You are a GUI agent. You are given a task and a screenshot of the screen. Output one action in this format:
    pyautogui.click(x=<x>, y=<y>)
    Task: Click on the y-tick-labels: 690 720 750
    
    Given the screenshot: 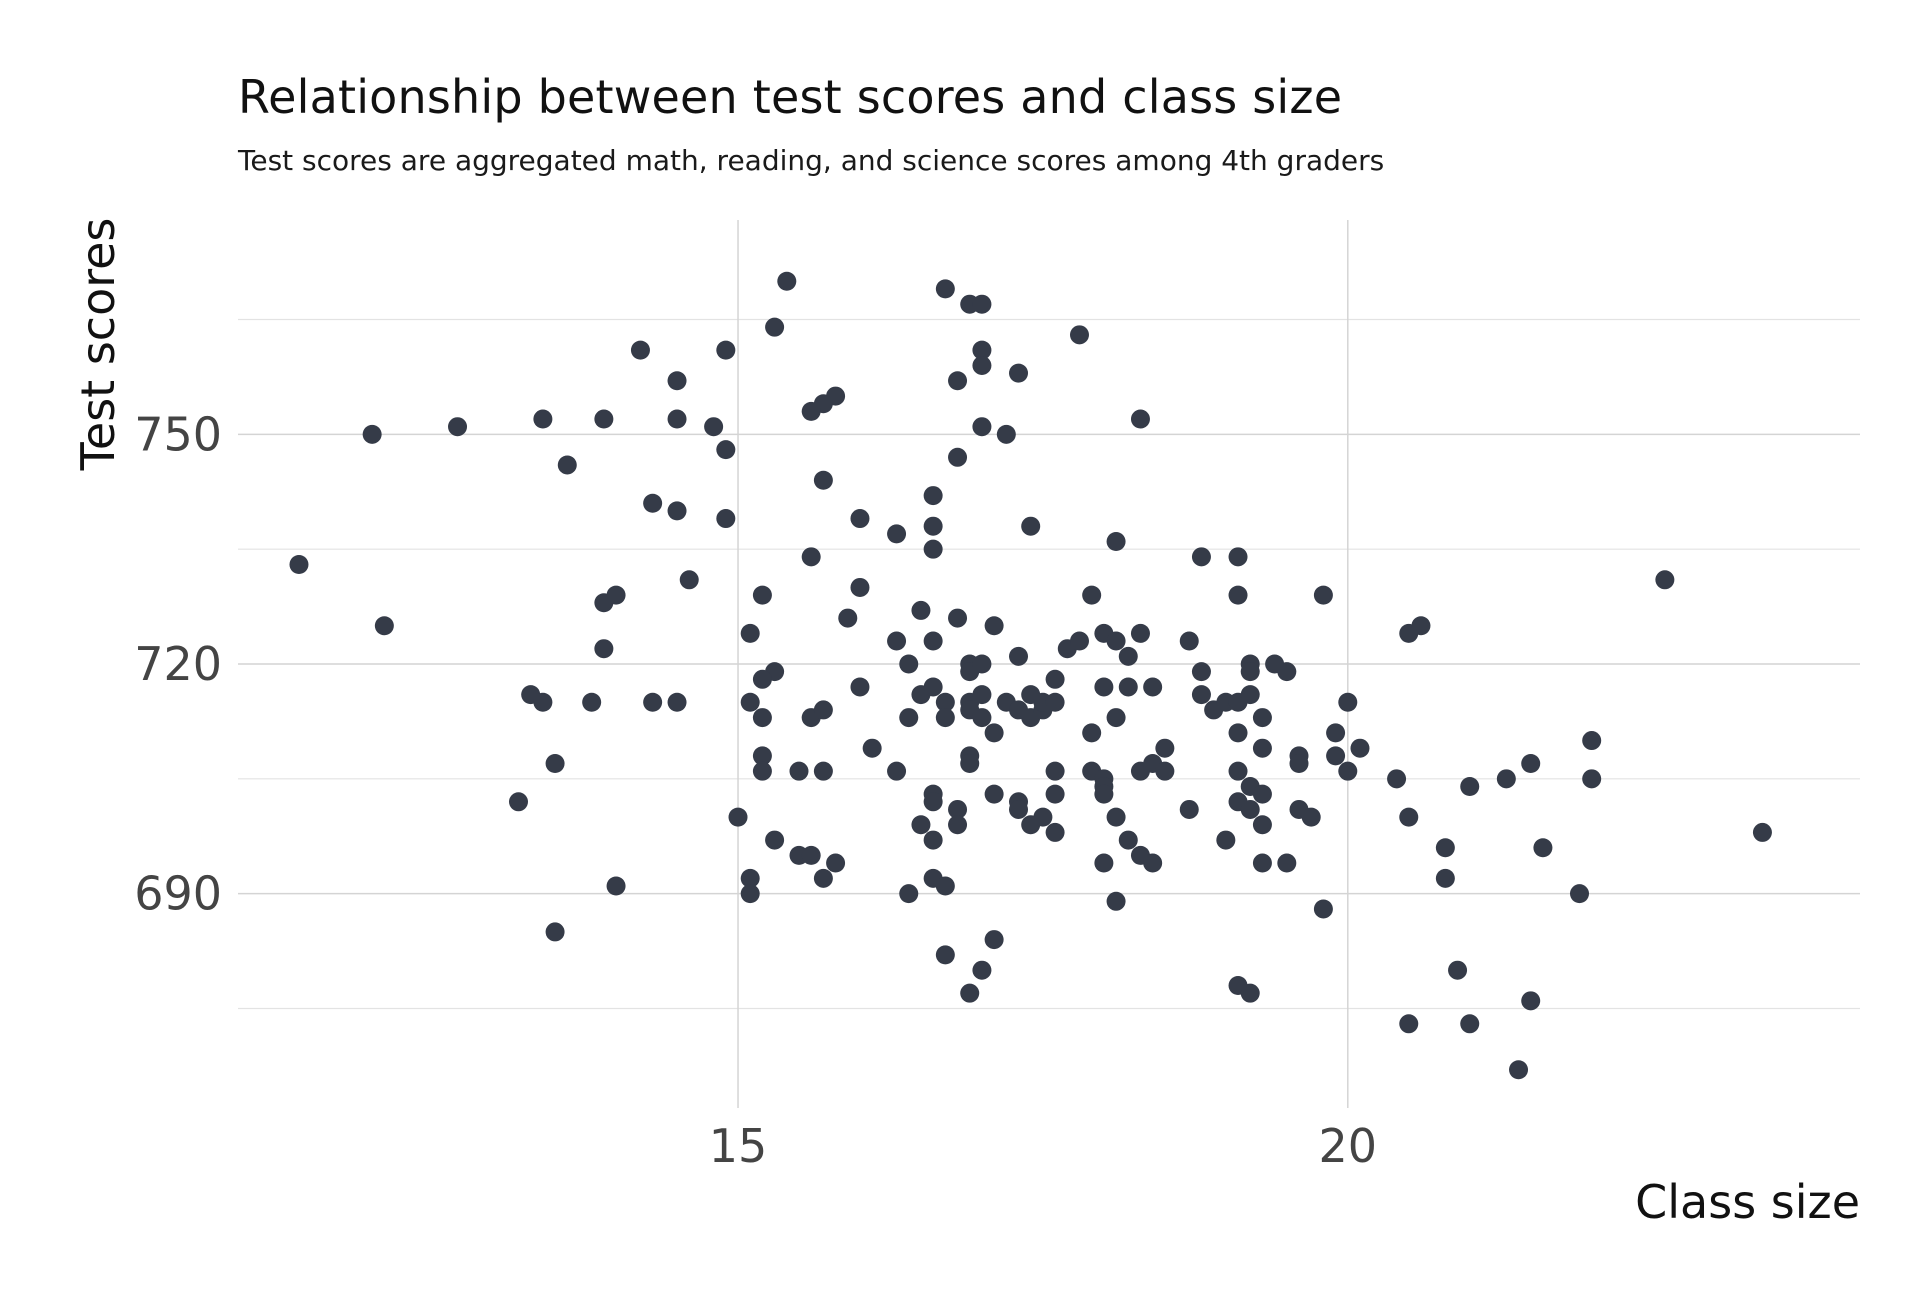 What is the action you would take?
    pyautogui.click(x=178, y=663)
    